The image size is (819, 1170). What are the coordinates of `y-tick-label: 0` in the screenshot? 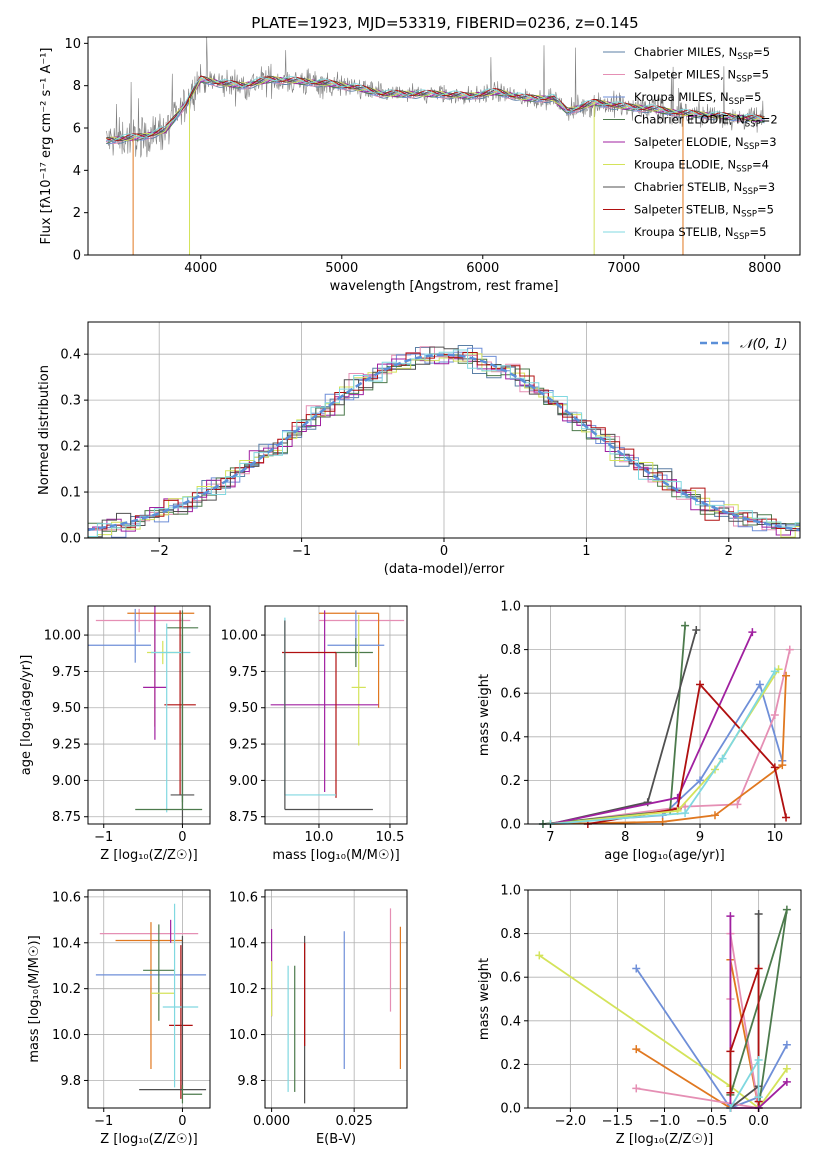 It's located at (77, 256).